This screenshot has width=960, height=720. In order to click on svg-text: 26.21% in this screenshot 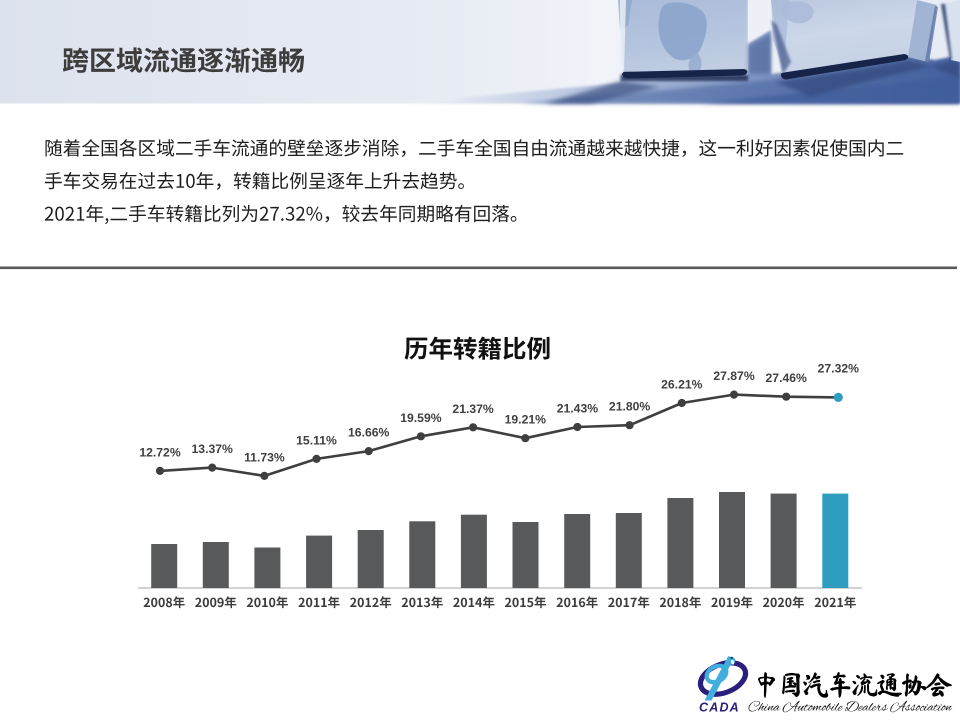, I will do `click(681, 385)`.